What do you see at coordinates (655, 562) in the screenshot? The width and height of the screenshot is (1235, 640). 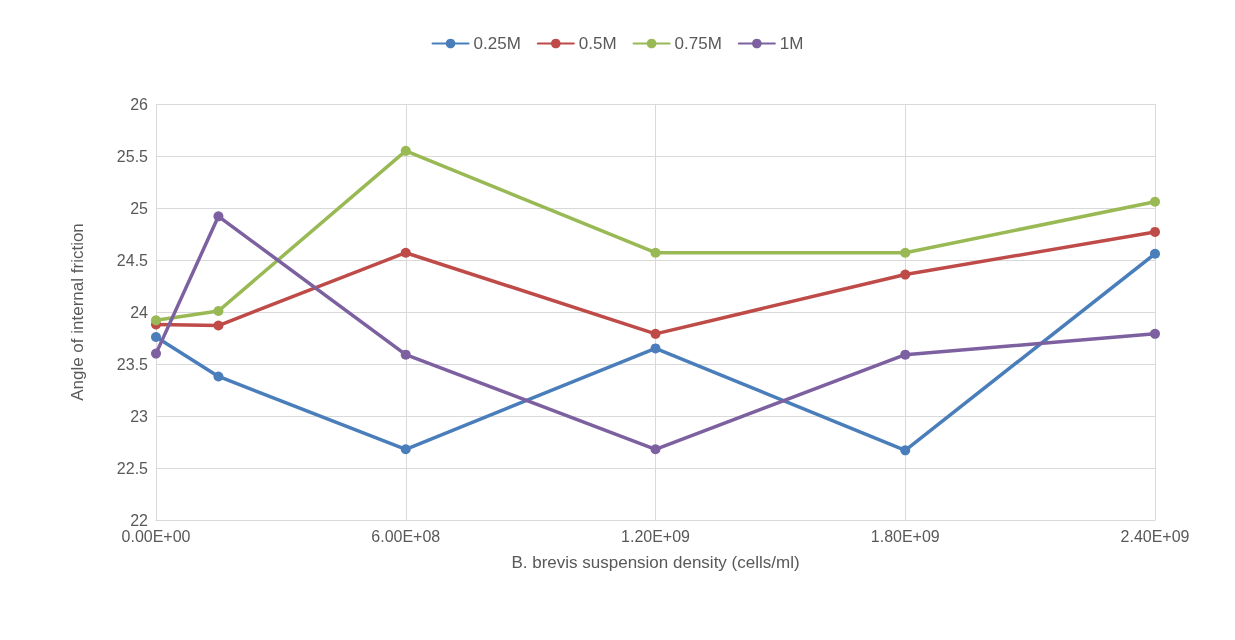 I see `x-axis-title: B. brevis suspension density (cells/ml)` at bounding box center [655, 562].